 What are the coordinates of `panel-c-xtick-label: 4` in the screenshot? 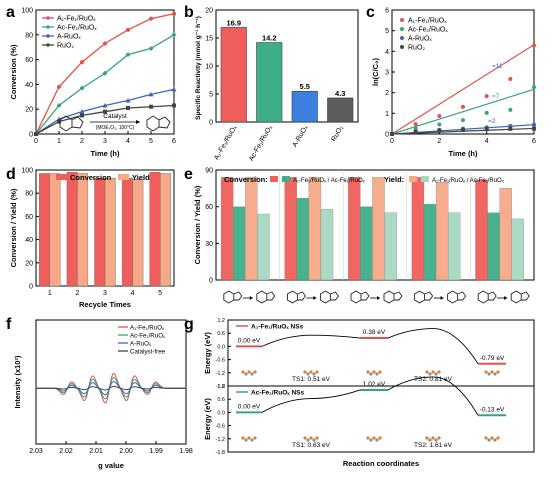 It's located at (487, 141).